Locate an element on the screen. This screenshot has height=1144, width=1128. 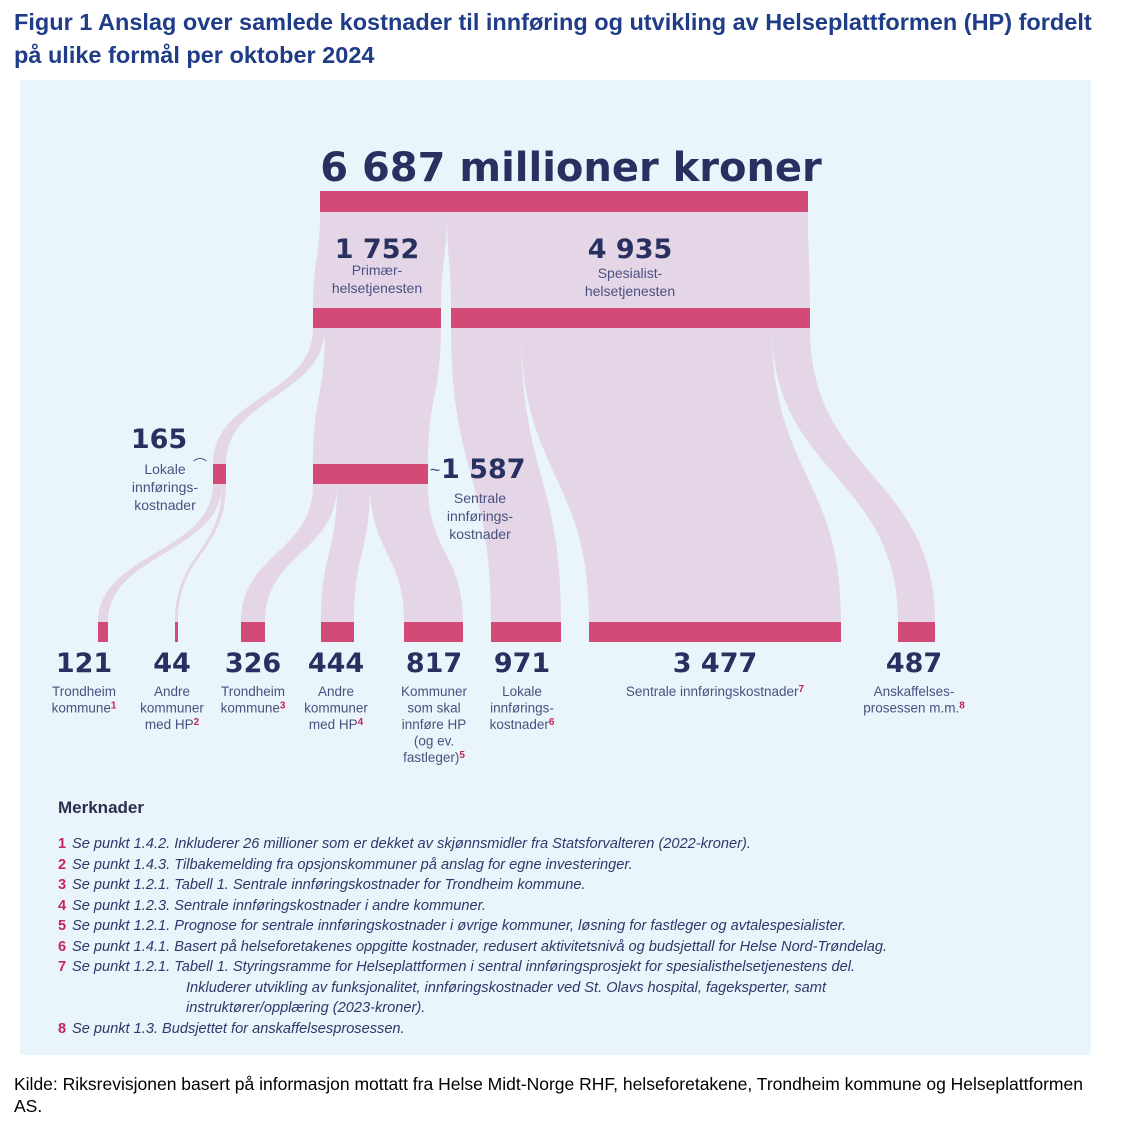
leaf-label-817: innføre HP is located at coordinates (434, 724).